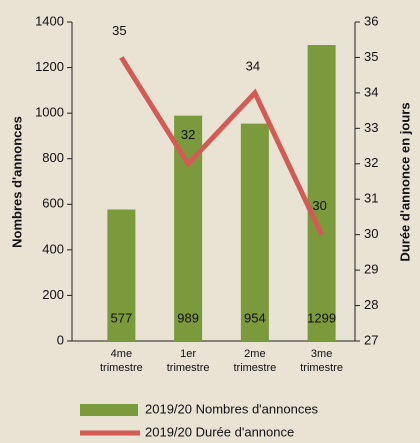  I want to click on data-label: 954, so click(255, 317).